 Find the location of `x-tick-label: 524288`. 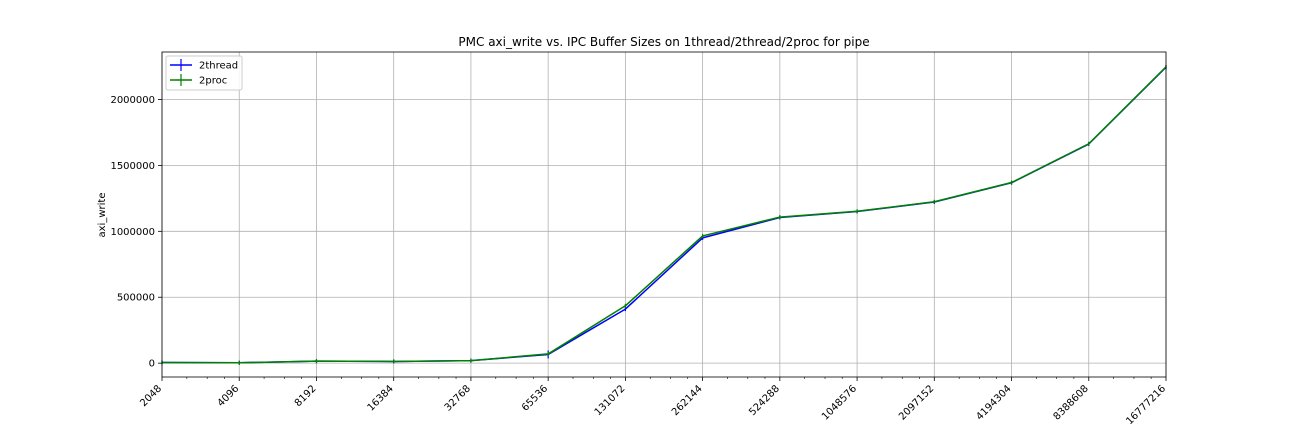

x-tick-label: 524288 is located at coordinates (764, 400).